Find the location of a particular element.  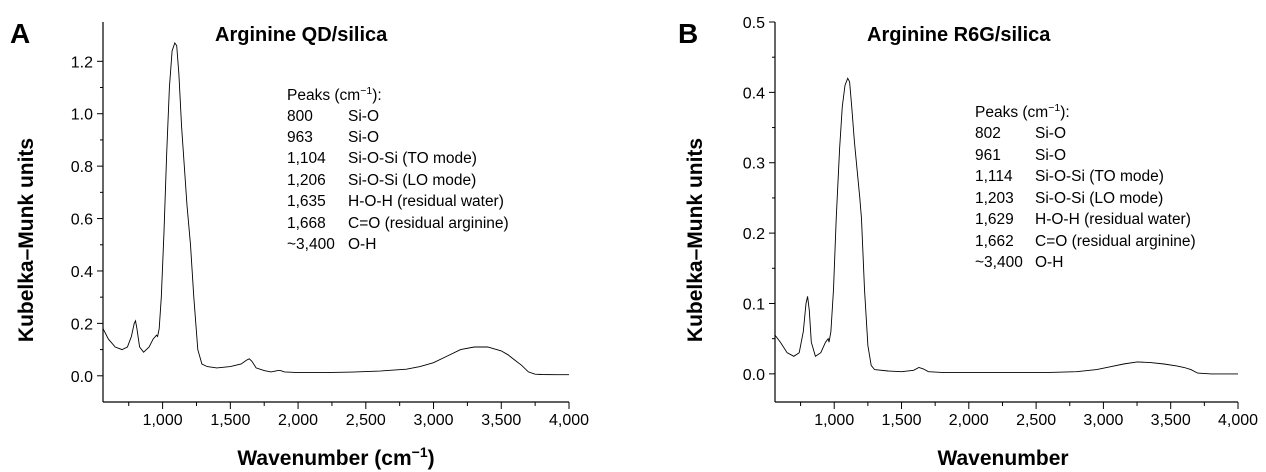

panel-b-peak-4-wn: 1,629 is located at coordinates (994, 219).